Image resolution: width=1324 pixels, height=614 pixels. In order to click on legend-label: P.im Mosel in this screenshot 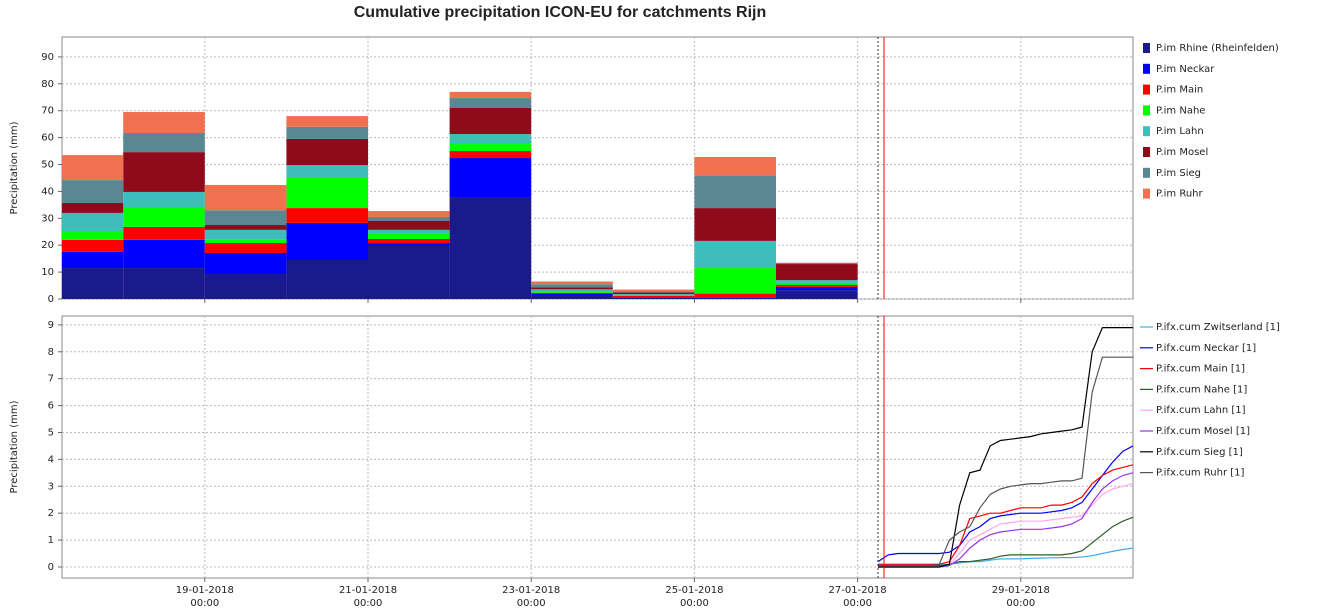, I will do `click(1182, 152)`.